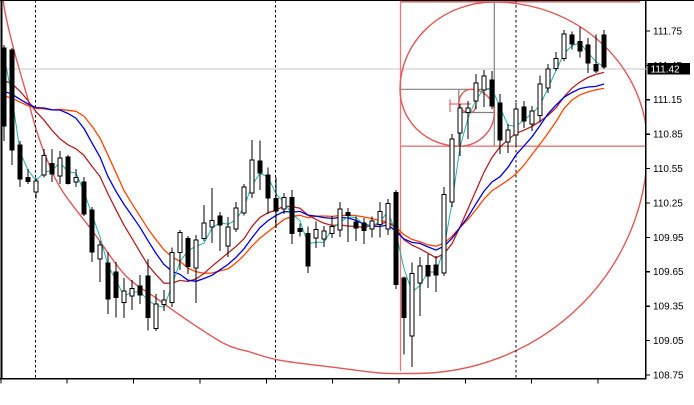 Image resolution: width=694 pixels, height=405 pixels. What do you see at coordinates (668, 307) in the screenshot?
I see `svg-text: 109.35` at bounding box center [668, 307].